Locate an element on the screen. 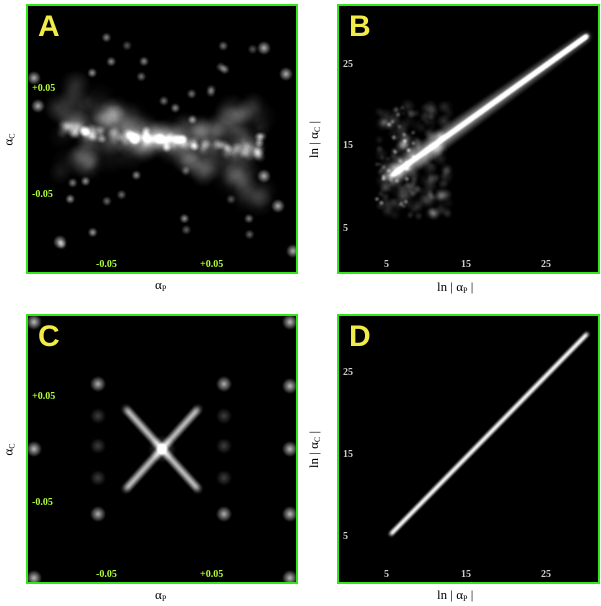 The height and width of the screenshot is (606, 601). y-axis-label-a: αC is located at coordinates (8, 139).